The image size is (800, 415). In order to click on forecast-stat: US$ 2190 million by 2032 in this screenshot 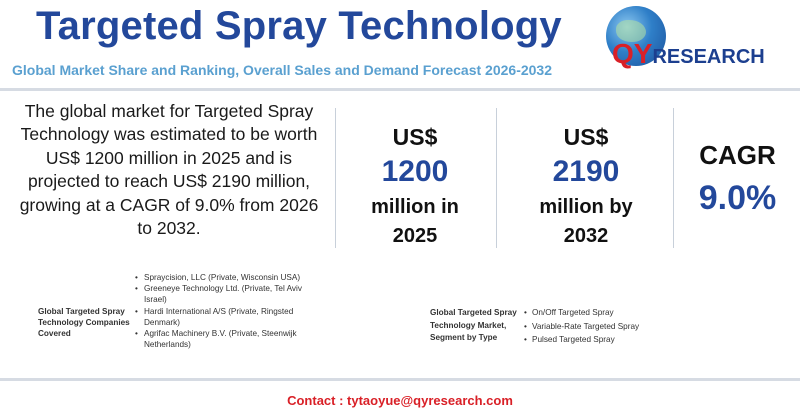, I will do `click(586, 187)`.